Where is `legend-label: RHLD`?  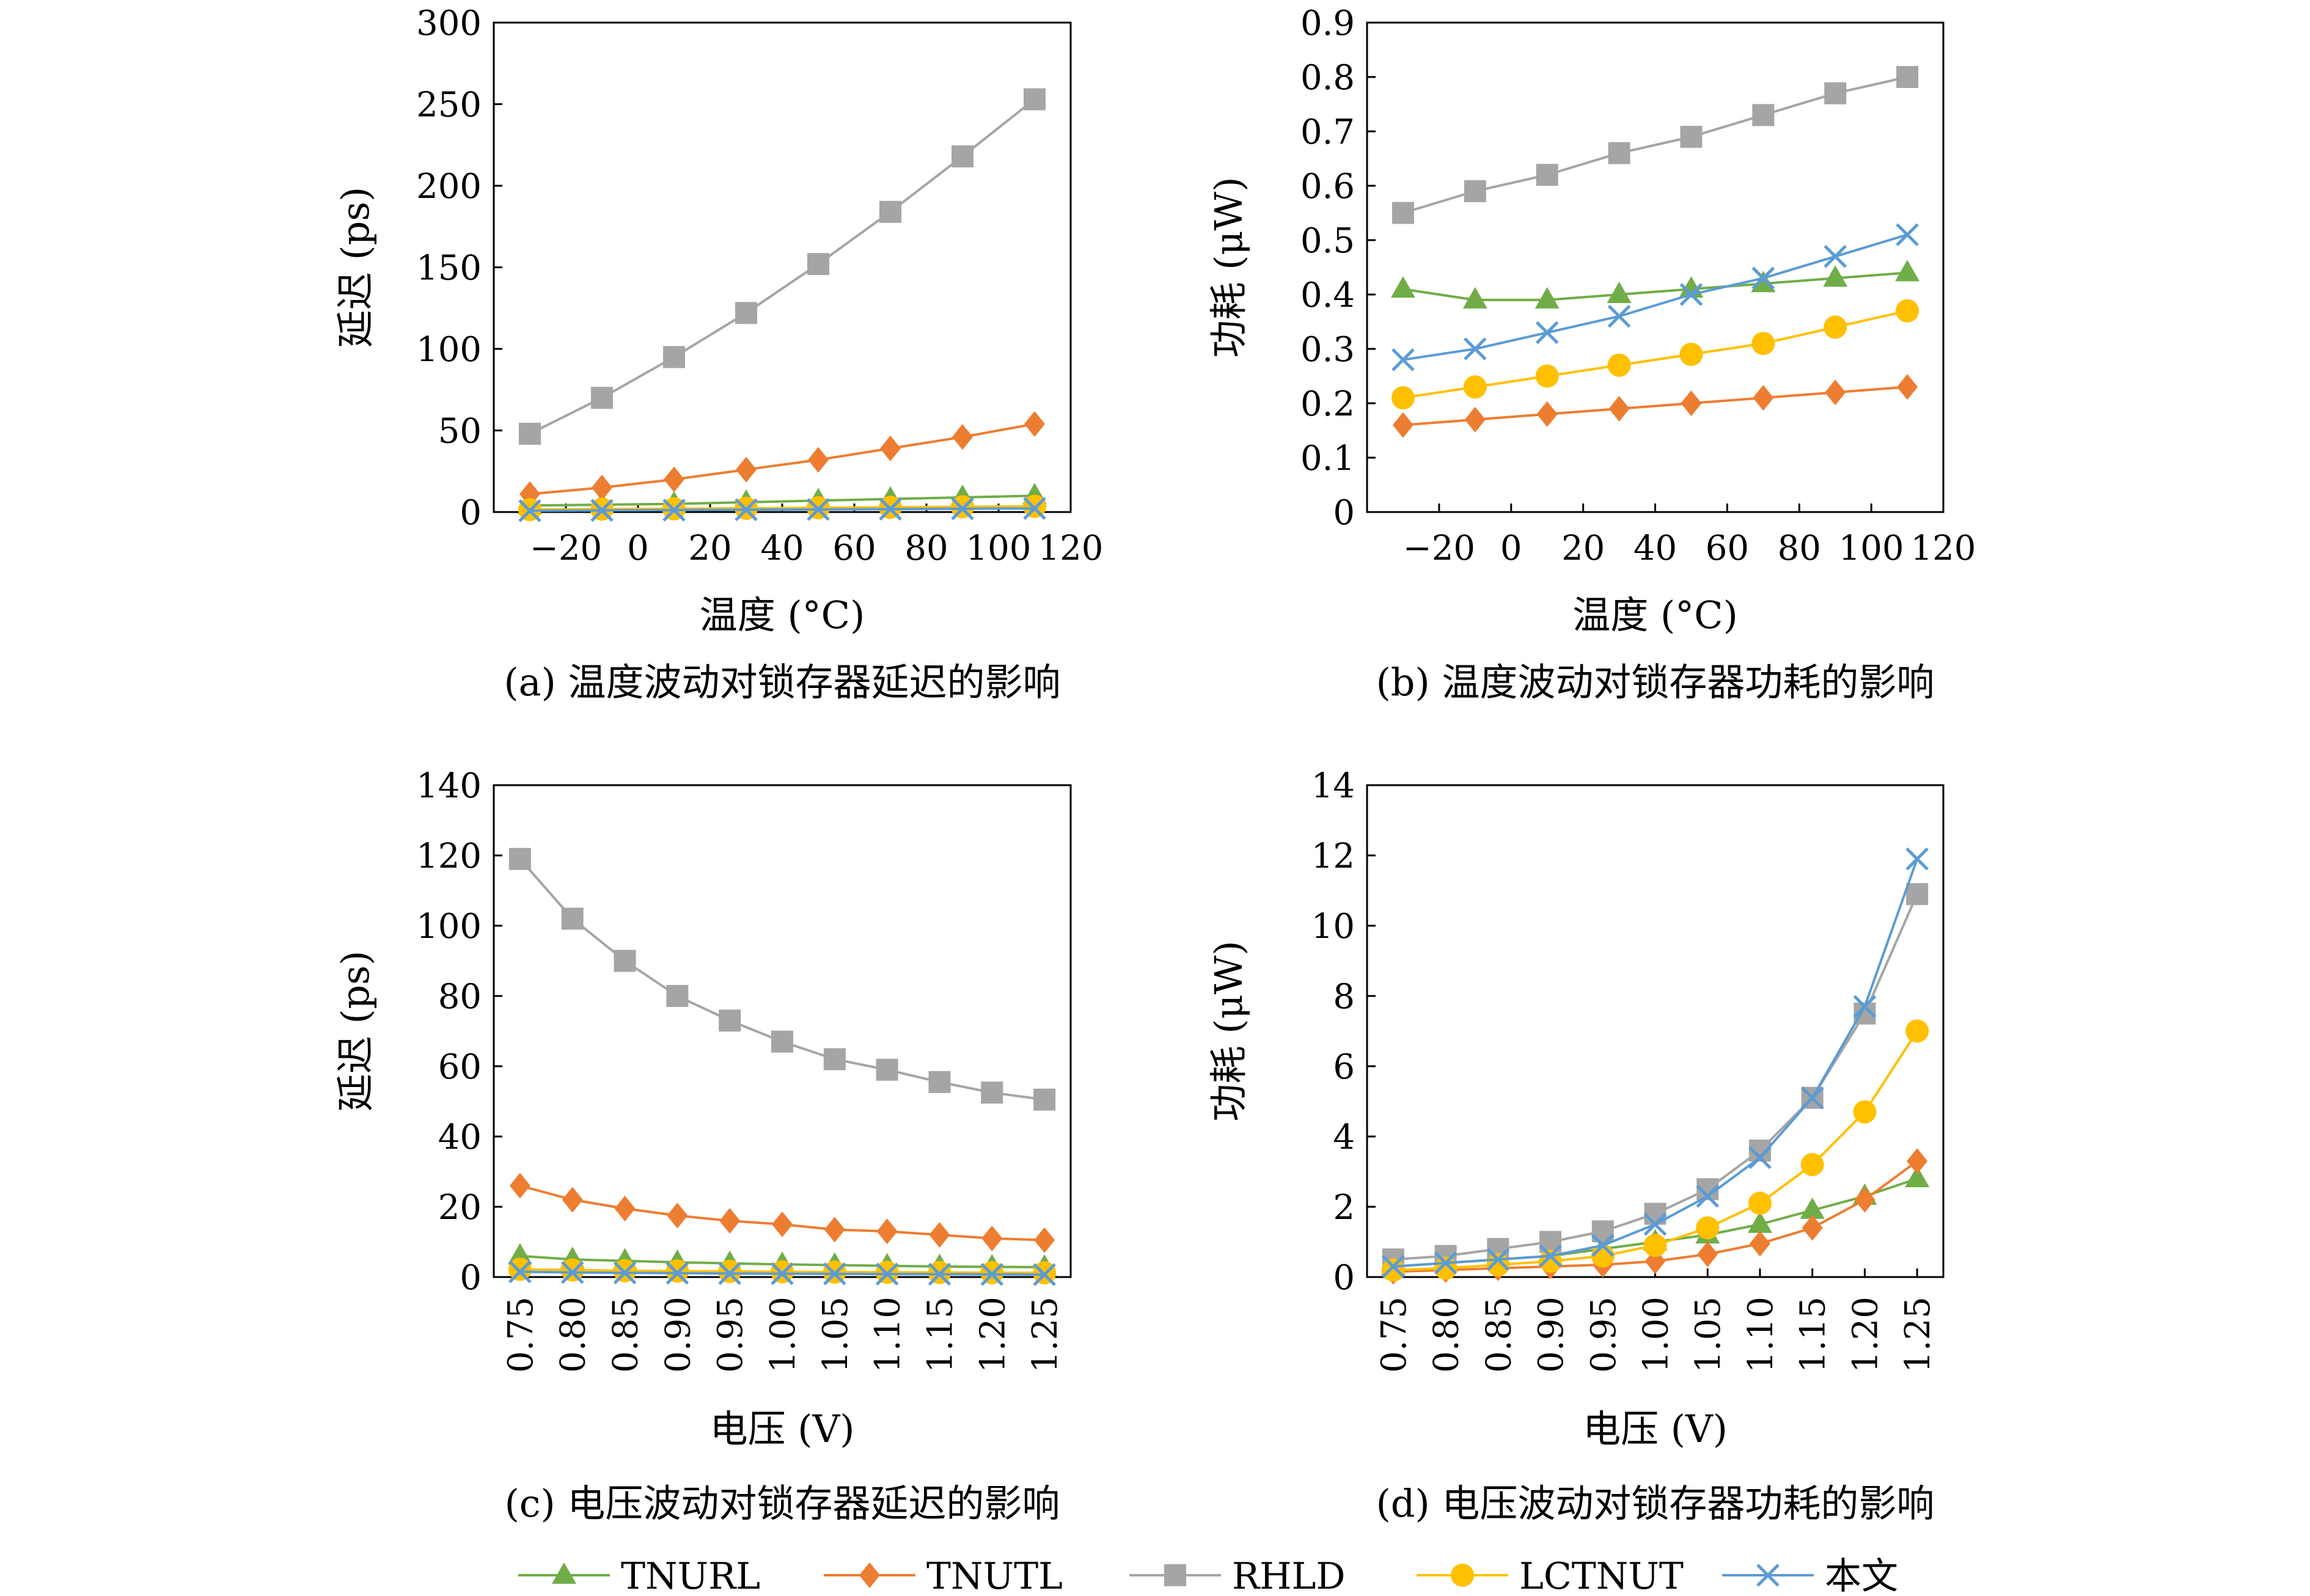 legend-label: RHLD is located at coordinates (1289, 1576).